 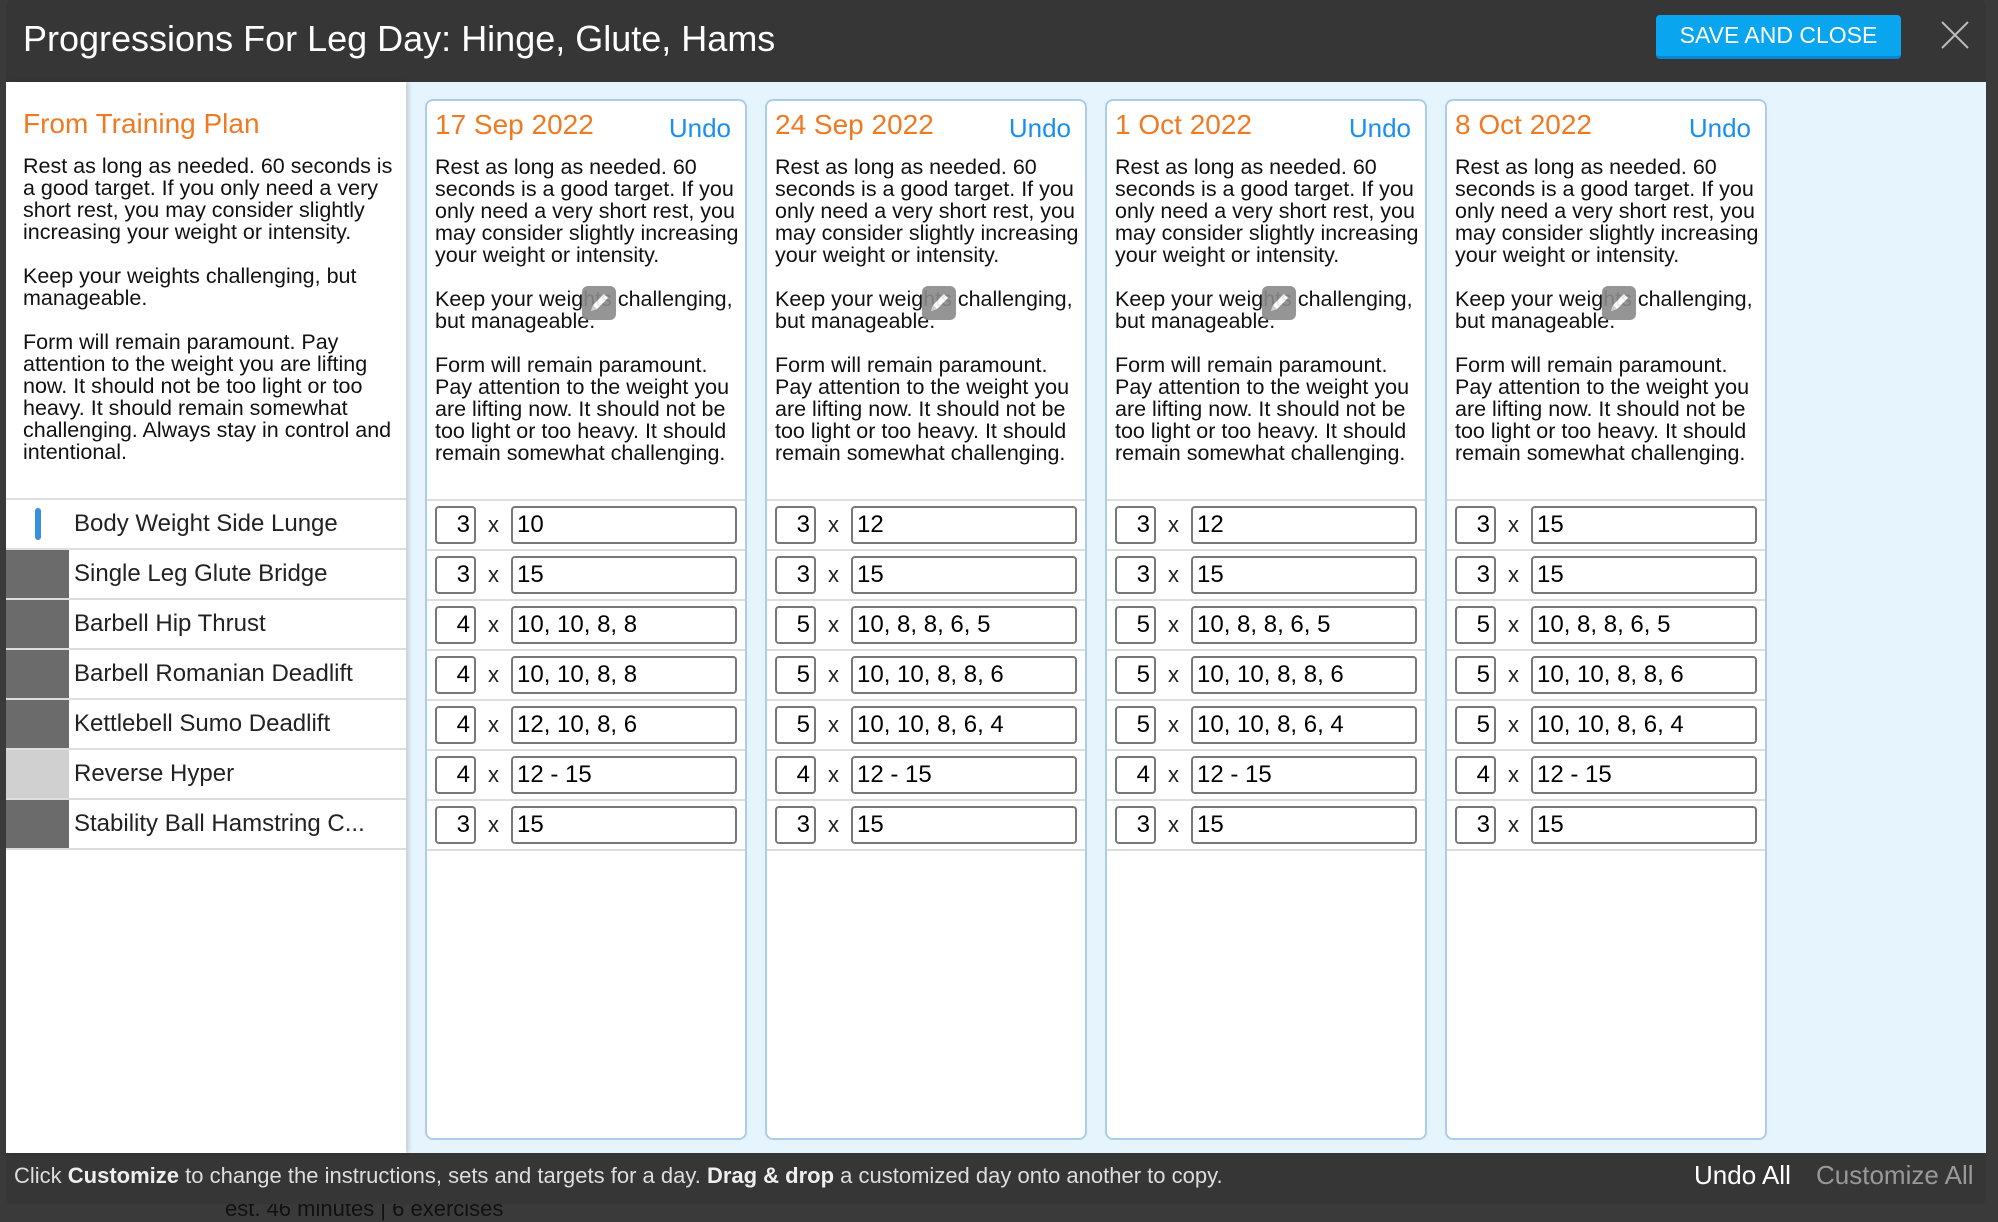 I want to click on exercise-row: Barbell Romanian Deadlift, so click(x=206, y=675).